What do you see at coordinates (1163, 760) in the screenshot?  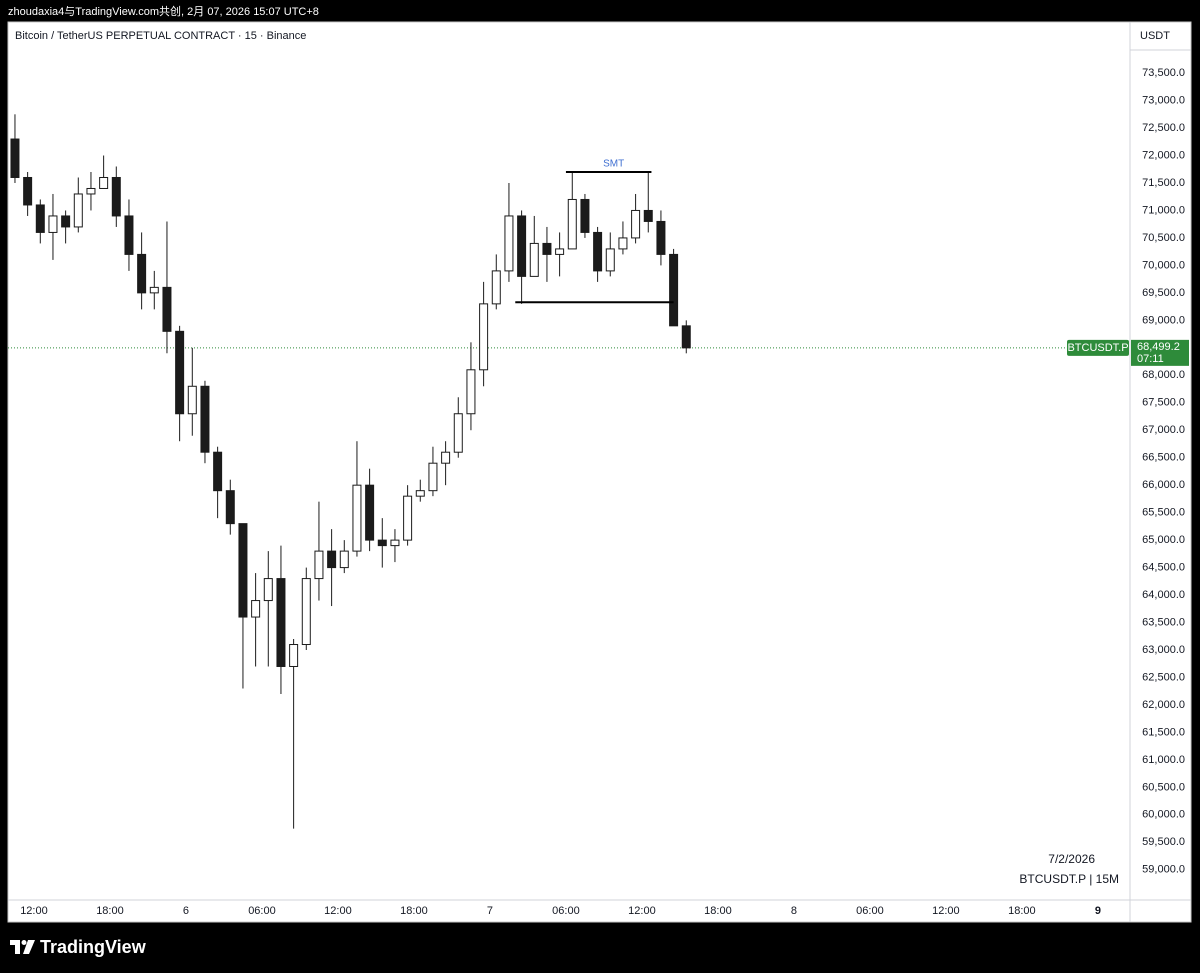 I see `y-tick-label: 61,000.0` at bounding box center [1163, 760].